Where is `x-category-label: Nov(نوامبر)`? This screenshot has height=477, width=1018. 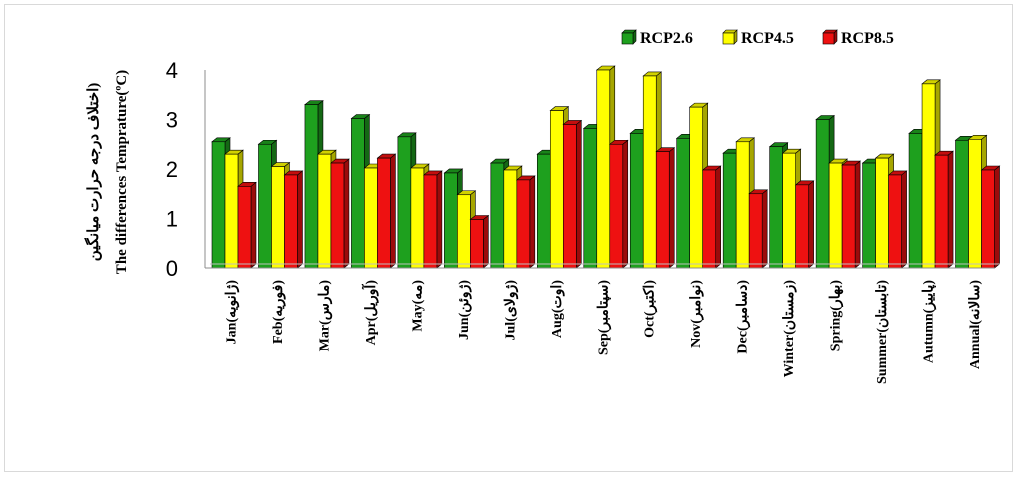
x-category-label: Nov(نوامبر) is located at coordinates (696, 314).